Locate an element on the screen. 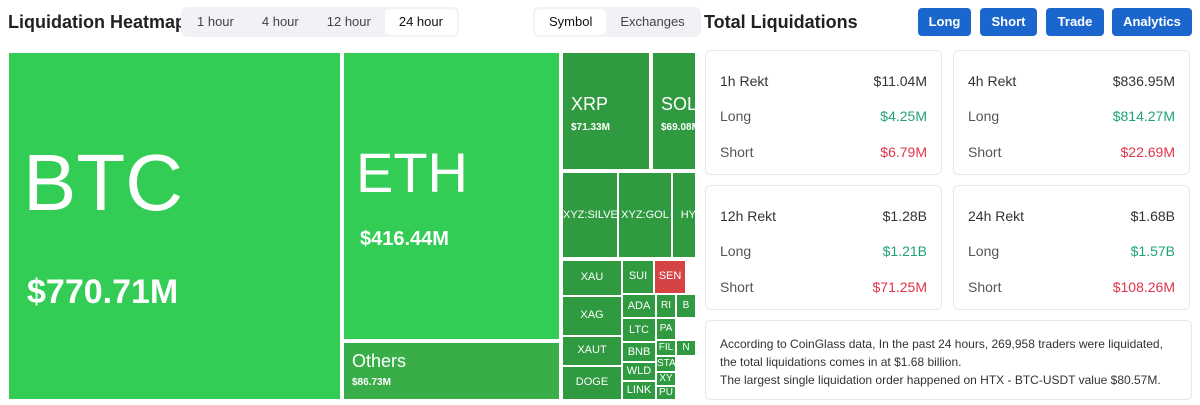 The width and height of the screenshot is (1200, 405). tile-label: DOGE is located at coordinates (592, 382).